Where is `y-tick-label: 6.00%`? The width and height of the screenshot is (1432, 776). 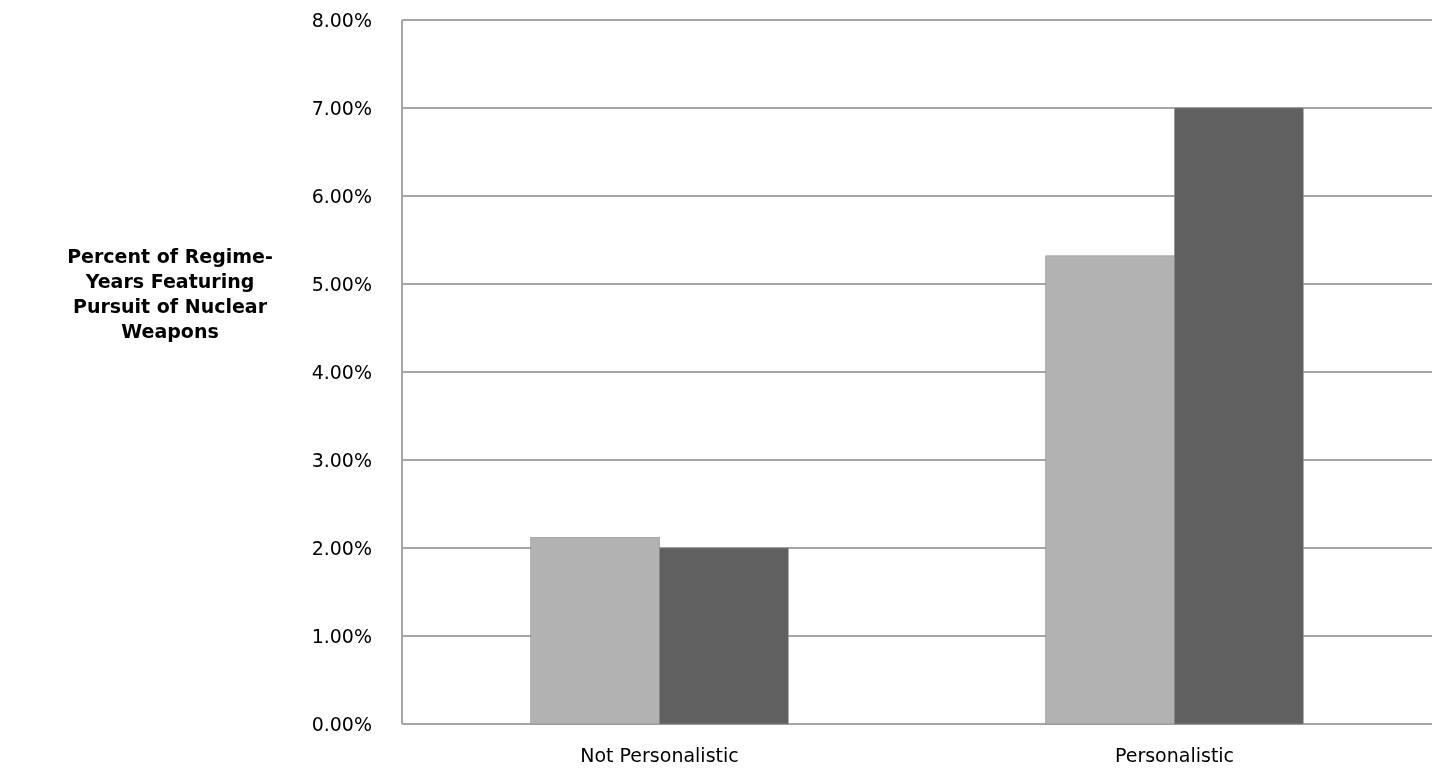
y-tick-label: 6.00% is located at coordinates (341, 195).